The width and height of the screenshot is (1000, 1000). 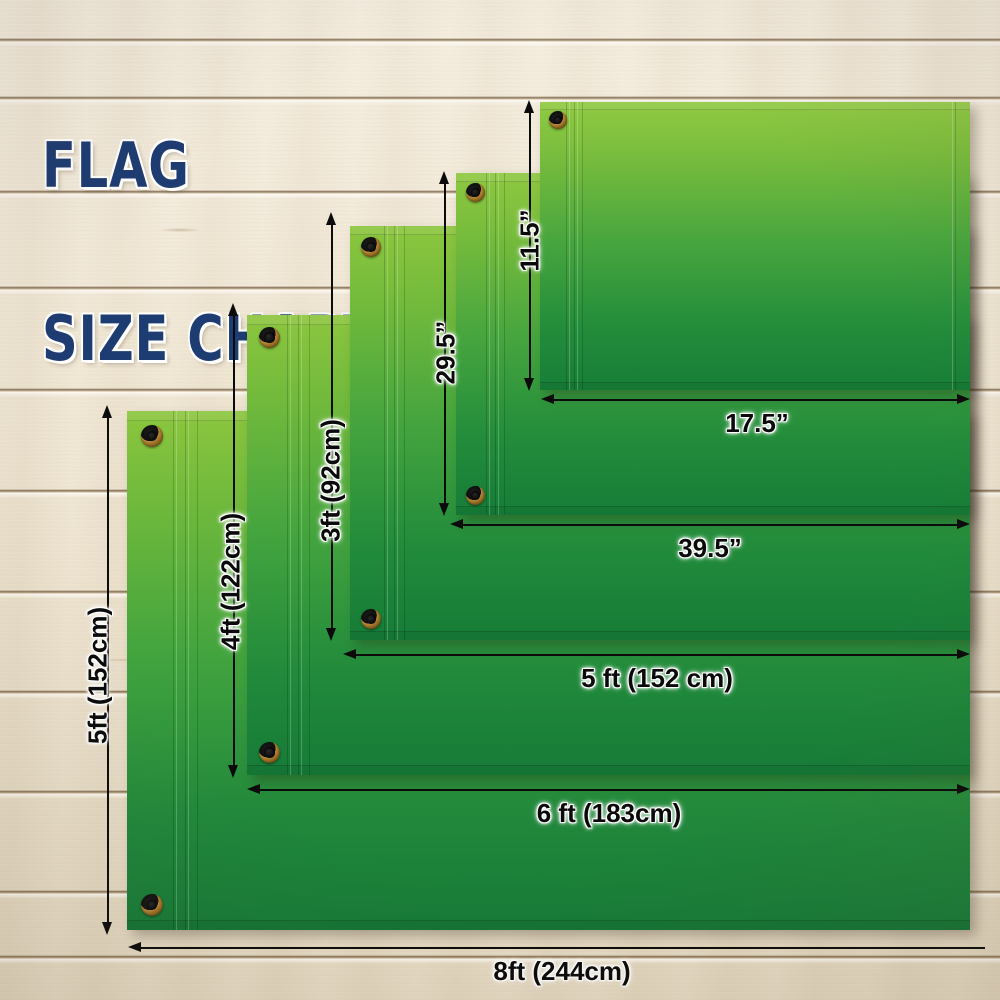 What do you see at coordinates (757, 423) in the screenshot?
I see `dimension-label-17-5in: 17.5”` at bounding box center [757, 423].